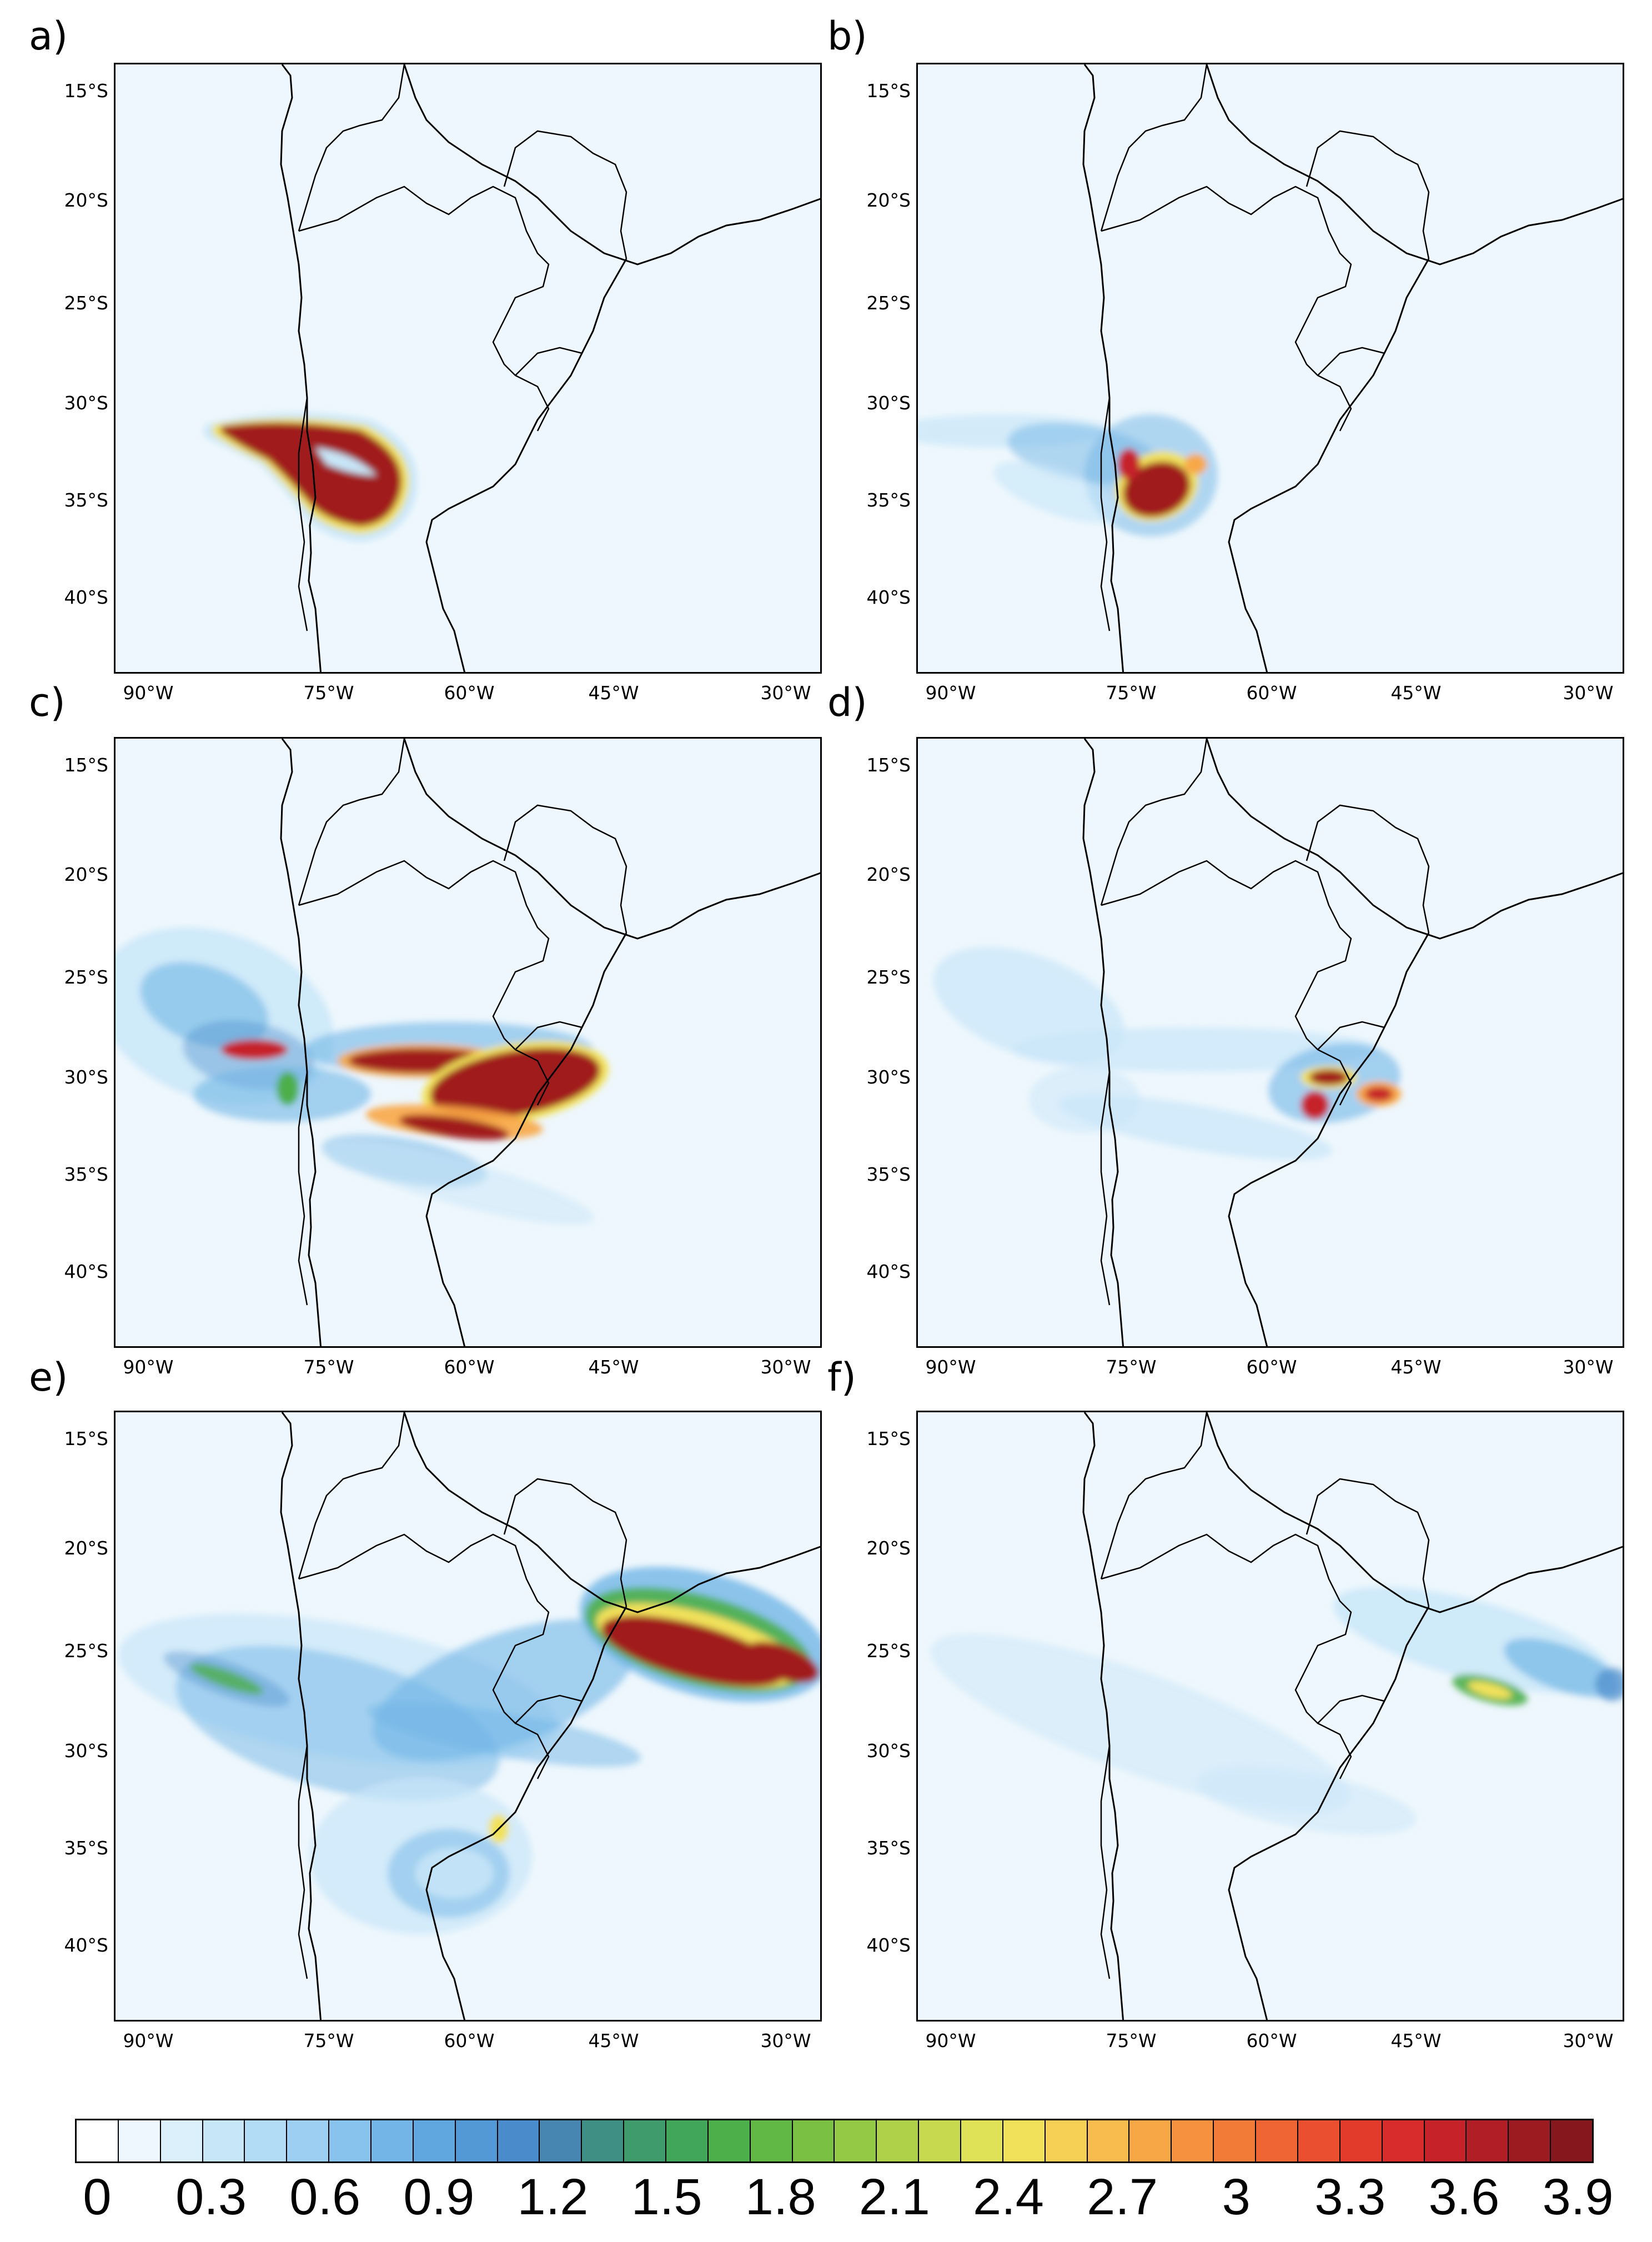 This screenshot has width=1652, height=2242. What do you see at coordinates (1578, 2197) in the screenshot?
I see `colorbar-label: 3.9` at bounding box center [1578, 2197].